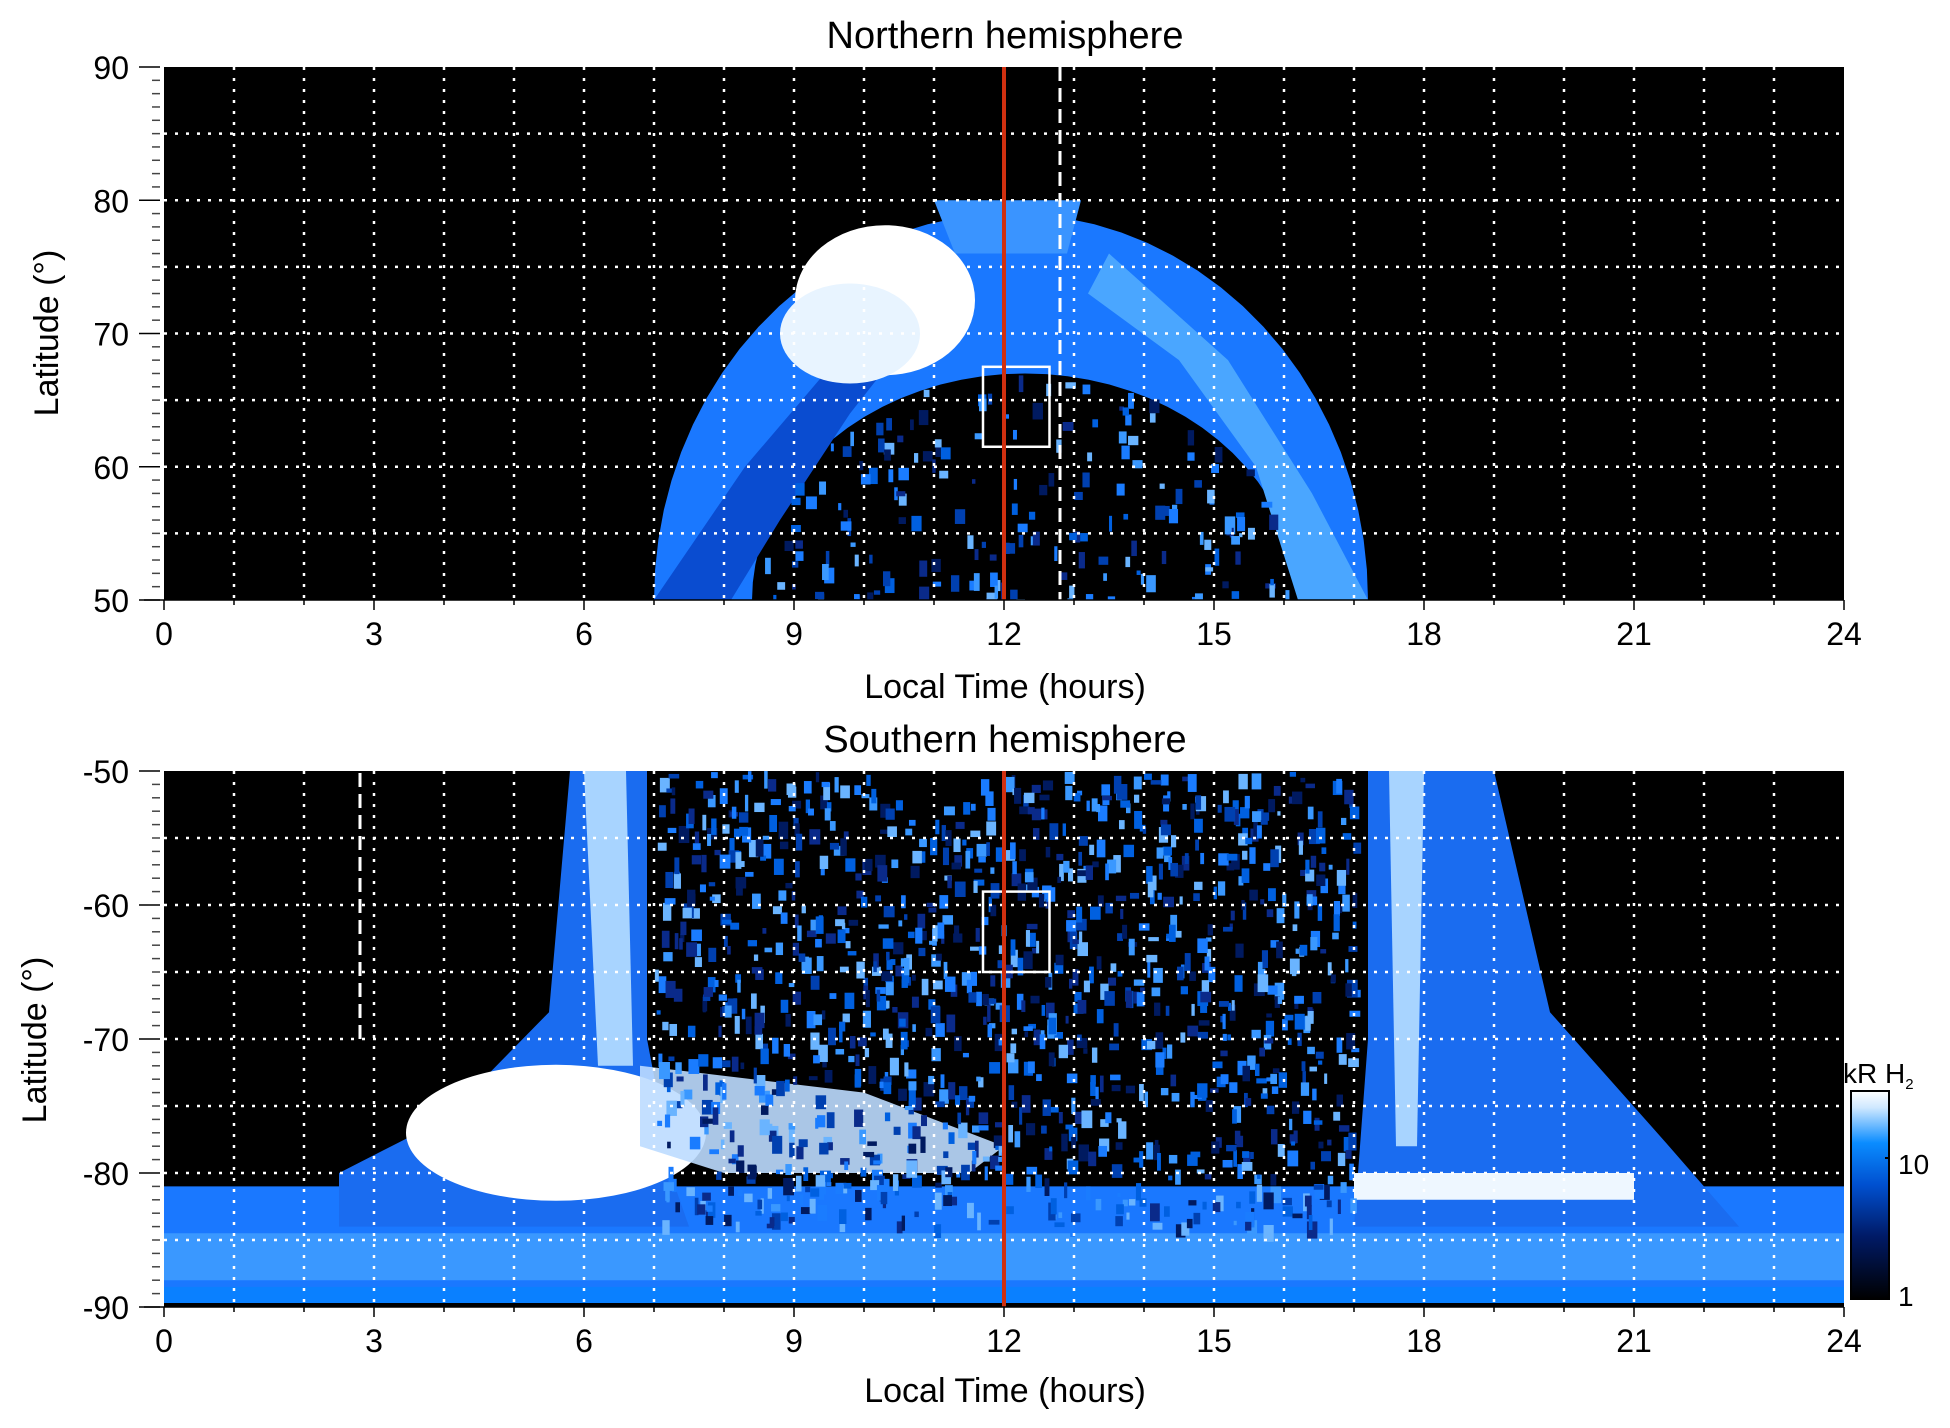  What do you see at coordinates (106, 906) in the screenshot?
I see `y-tick-label: -60` at bounding box center [106, 906].